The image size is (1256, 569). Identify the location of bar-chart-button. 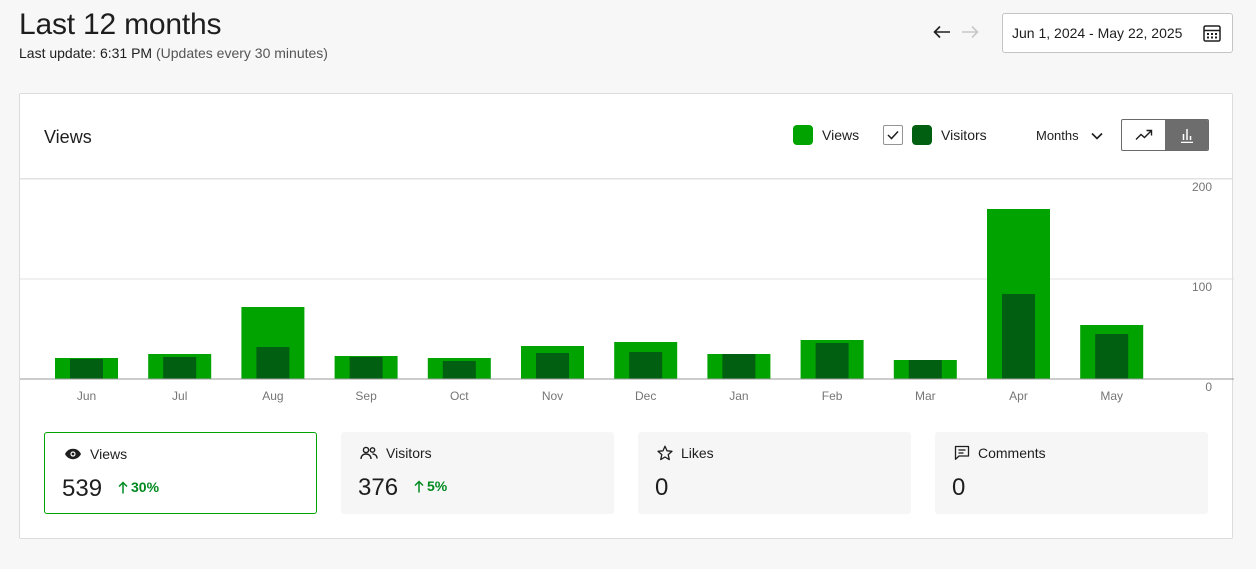
(1186, 135).